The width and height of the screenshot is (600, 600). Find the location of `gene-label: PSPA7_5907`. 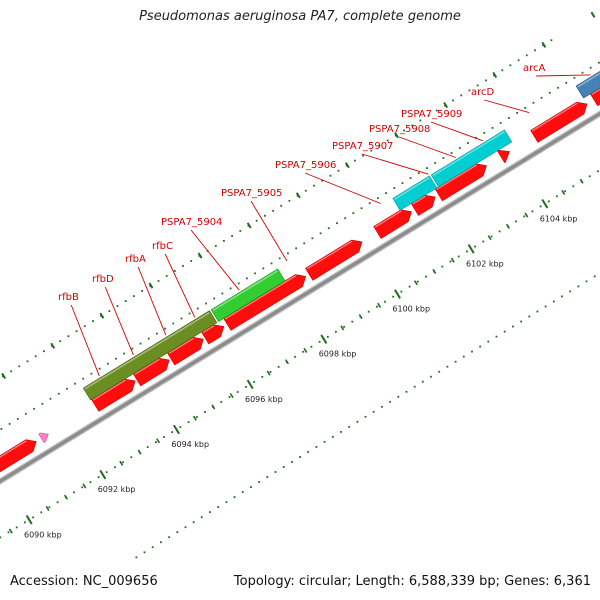

gene-label: PSPA7_5907 is located at coordinates (362, 146).